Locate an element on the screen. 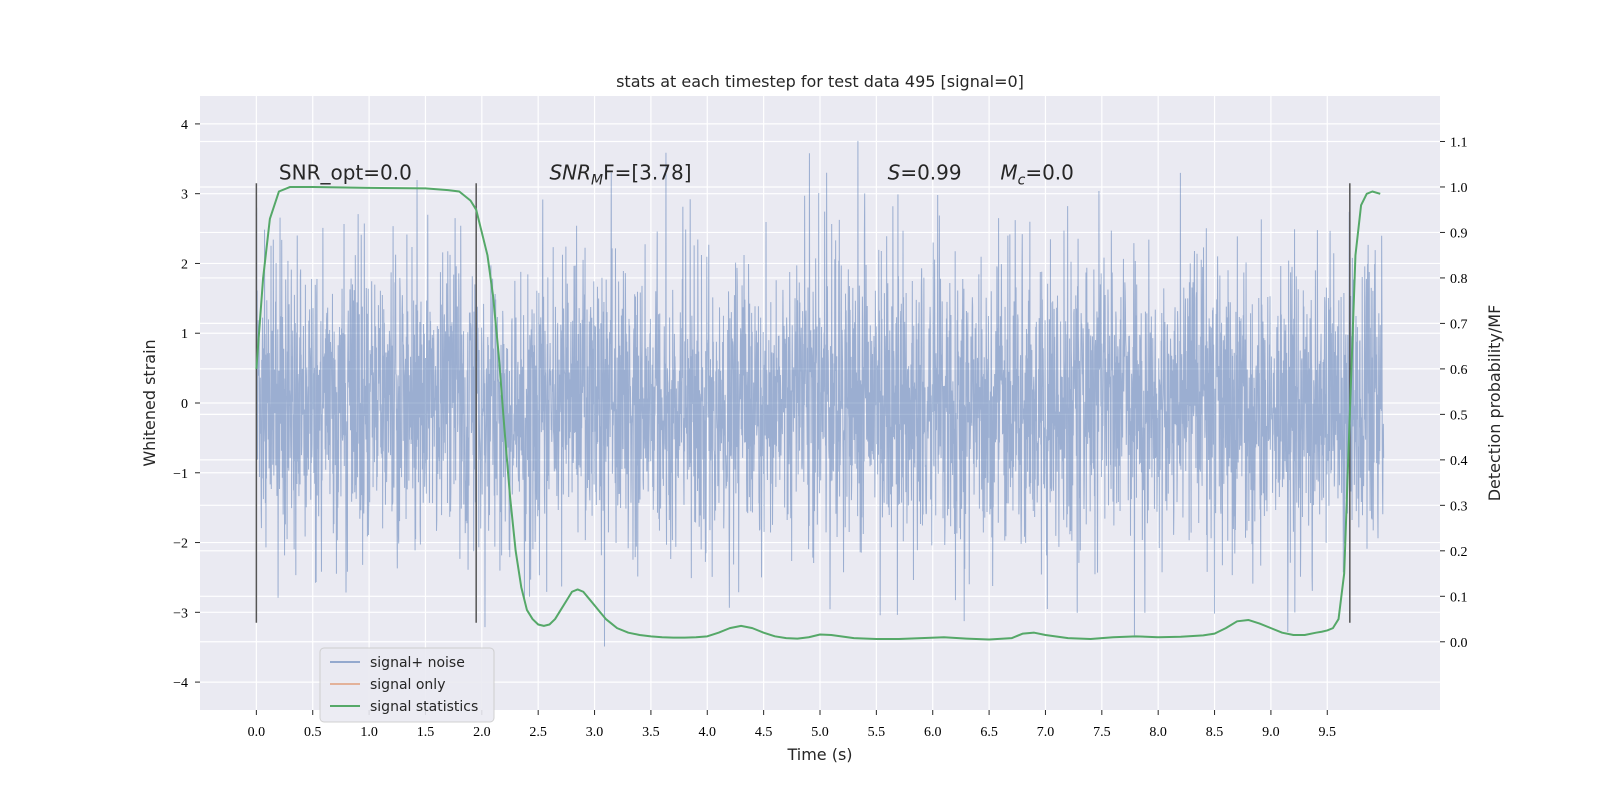  x-tick-label: 8.5 is located at coordinates (1215, 732).